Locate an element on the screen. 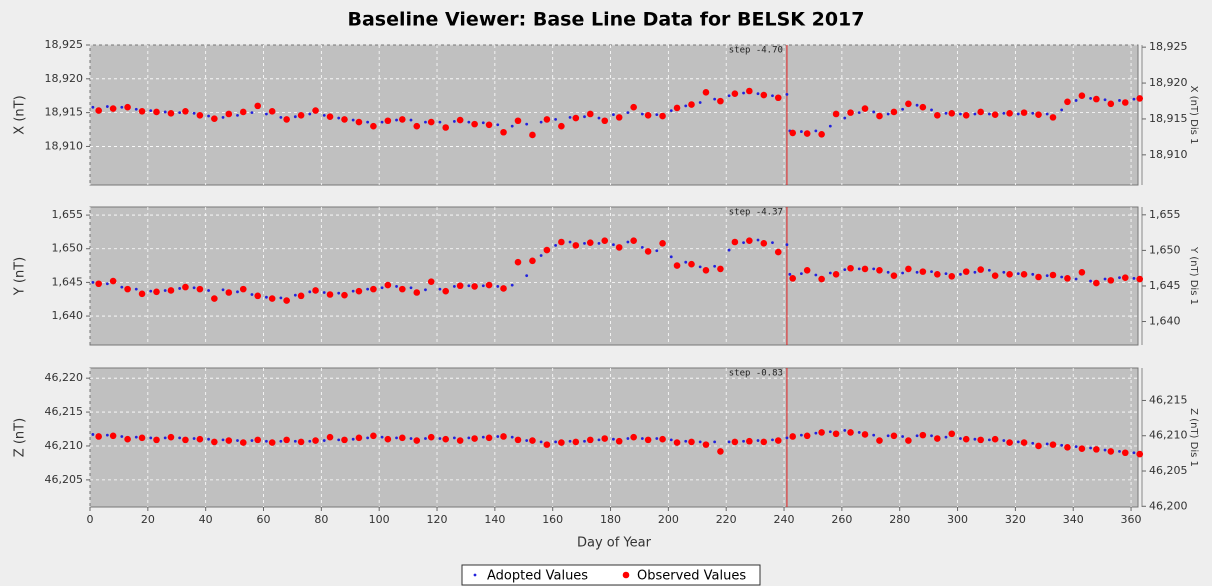 The height and width of the screenshot is (586, 1212). y-tick-label: 46,205 is located at coordinates (64, 479).